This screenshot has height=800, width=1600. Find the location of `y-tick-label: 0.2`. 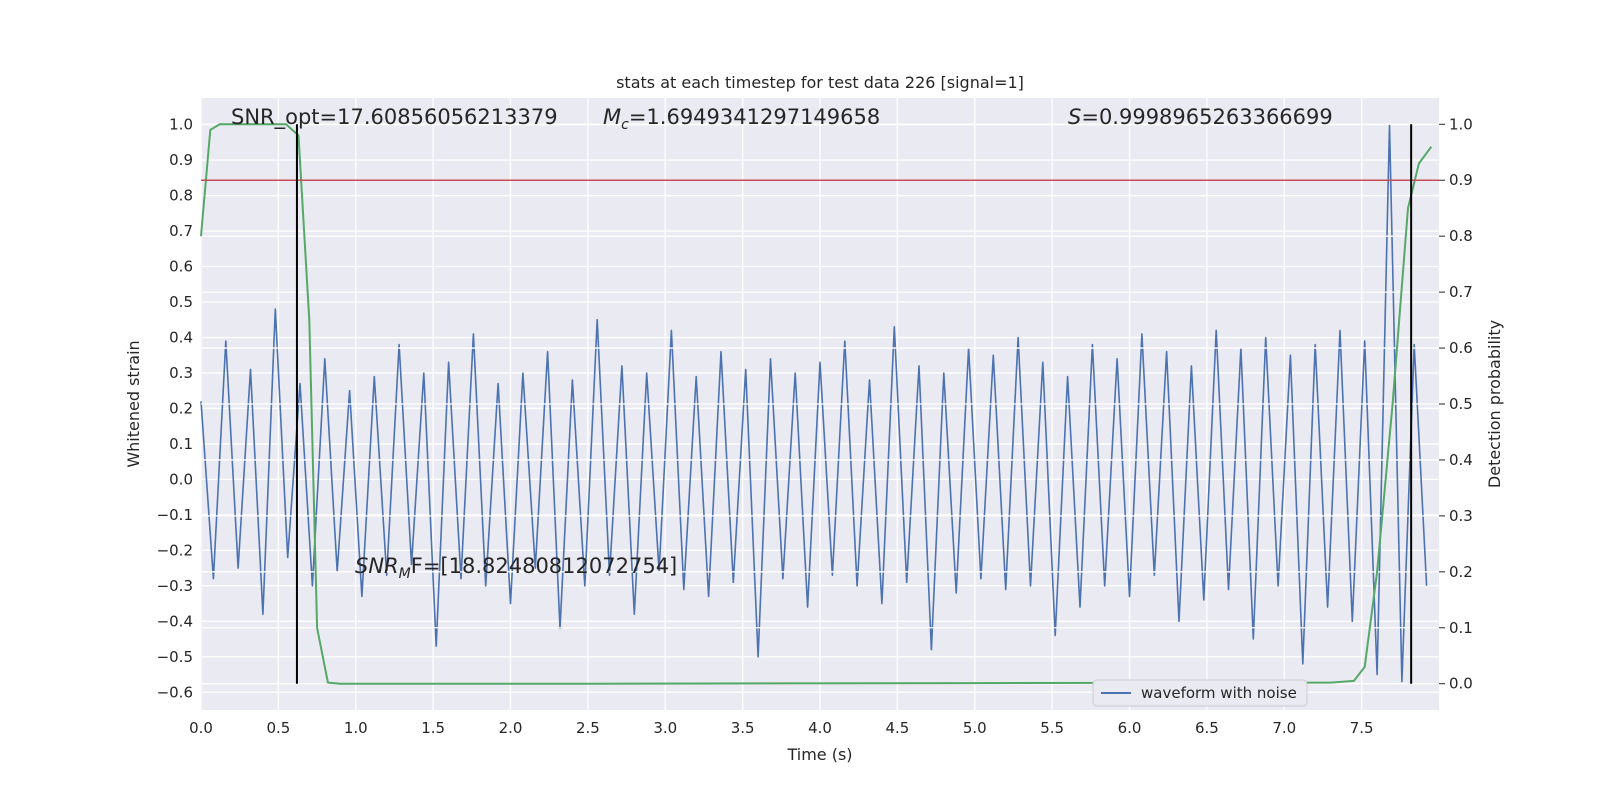

y-tick-label: 0.2 is located at coordinates (181, 408).